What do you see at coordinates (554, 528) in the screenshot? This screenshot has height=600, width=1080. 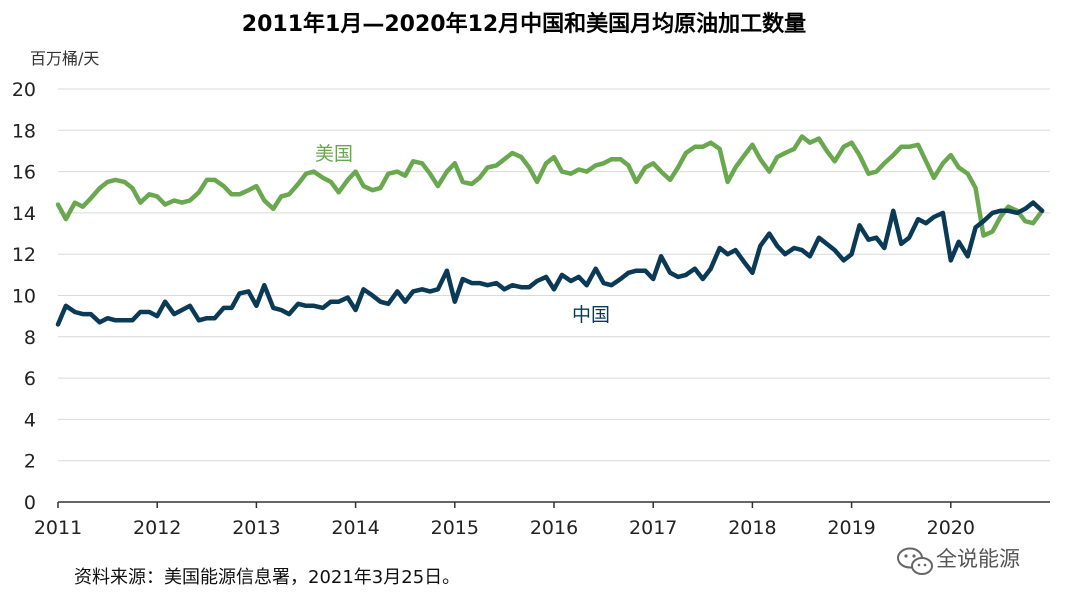 I see `x-tick-label: 2016` at bounding box center [554, 528].